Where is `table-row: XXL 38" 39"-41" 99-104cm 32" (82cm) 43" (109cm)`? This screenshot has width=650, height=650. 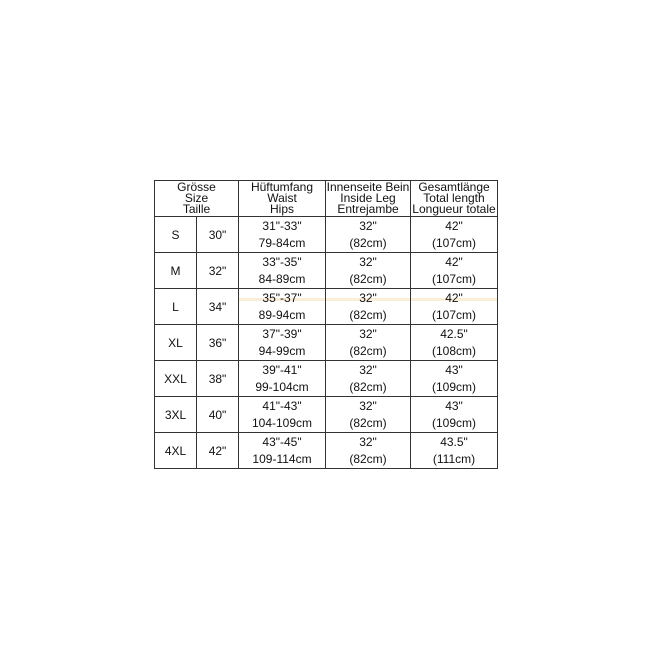
table-row: XXL 38" 39"-41" 99-104cm 32" (82cm) 43" (109cm) is located at coordinates (326, 378).